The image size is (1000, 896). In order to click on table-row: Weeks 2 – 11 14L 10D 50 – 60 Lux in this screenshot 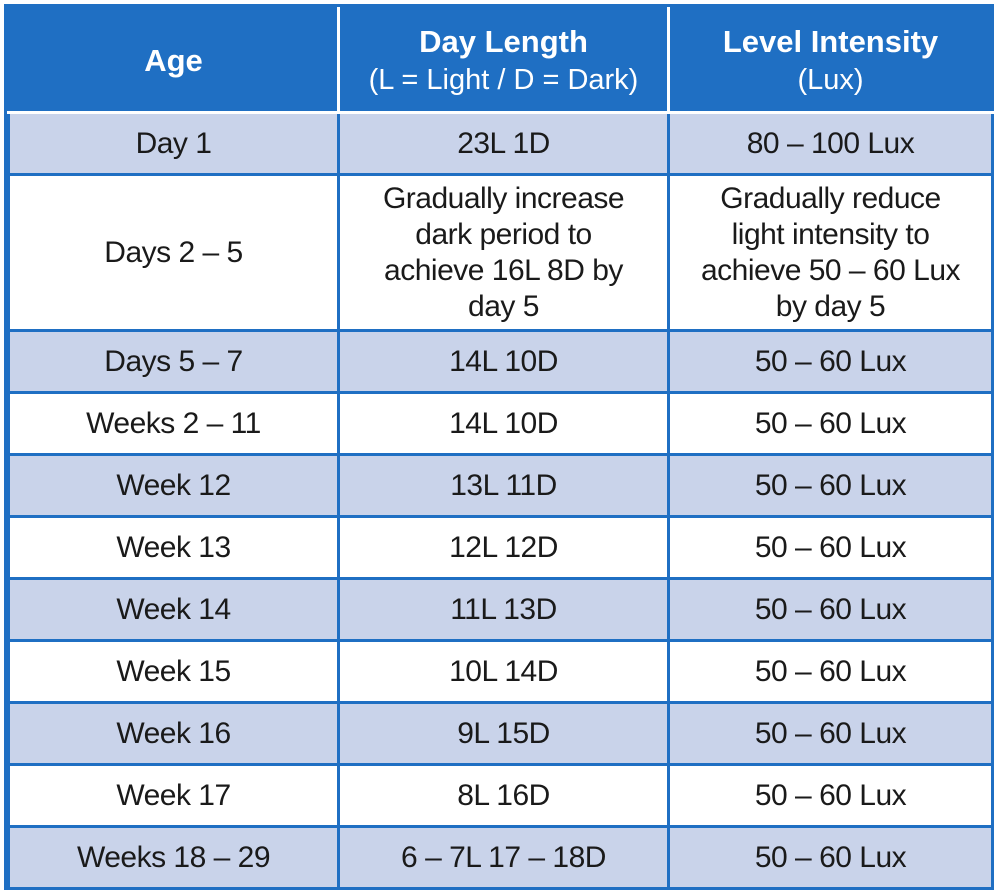, I will do `click(500, 423)`.